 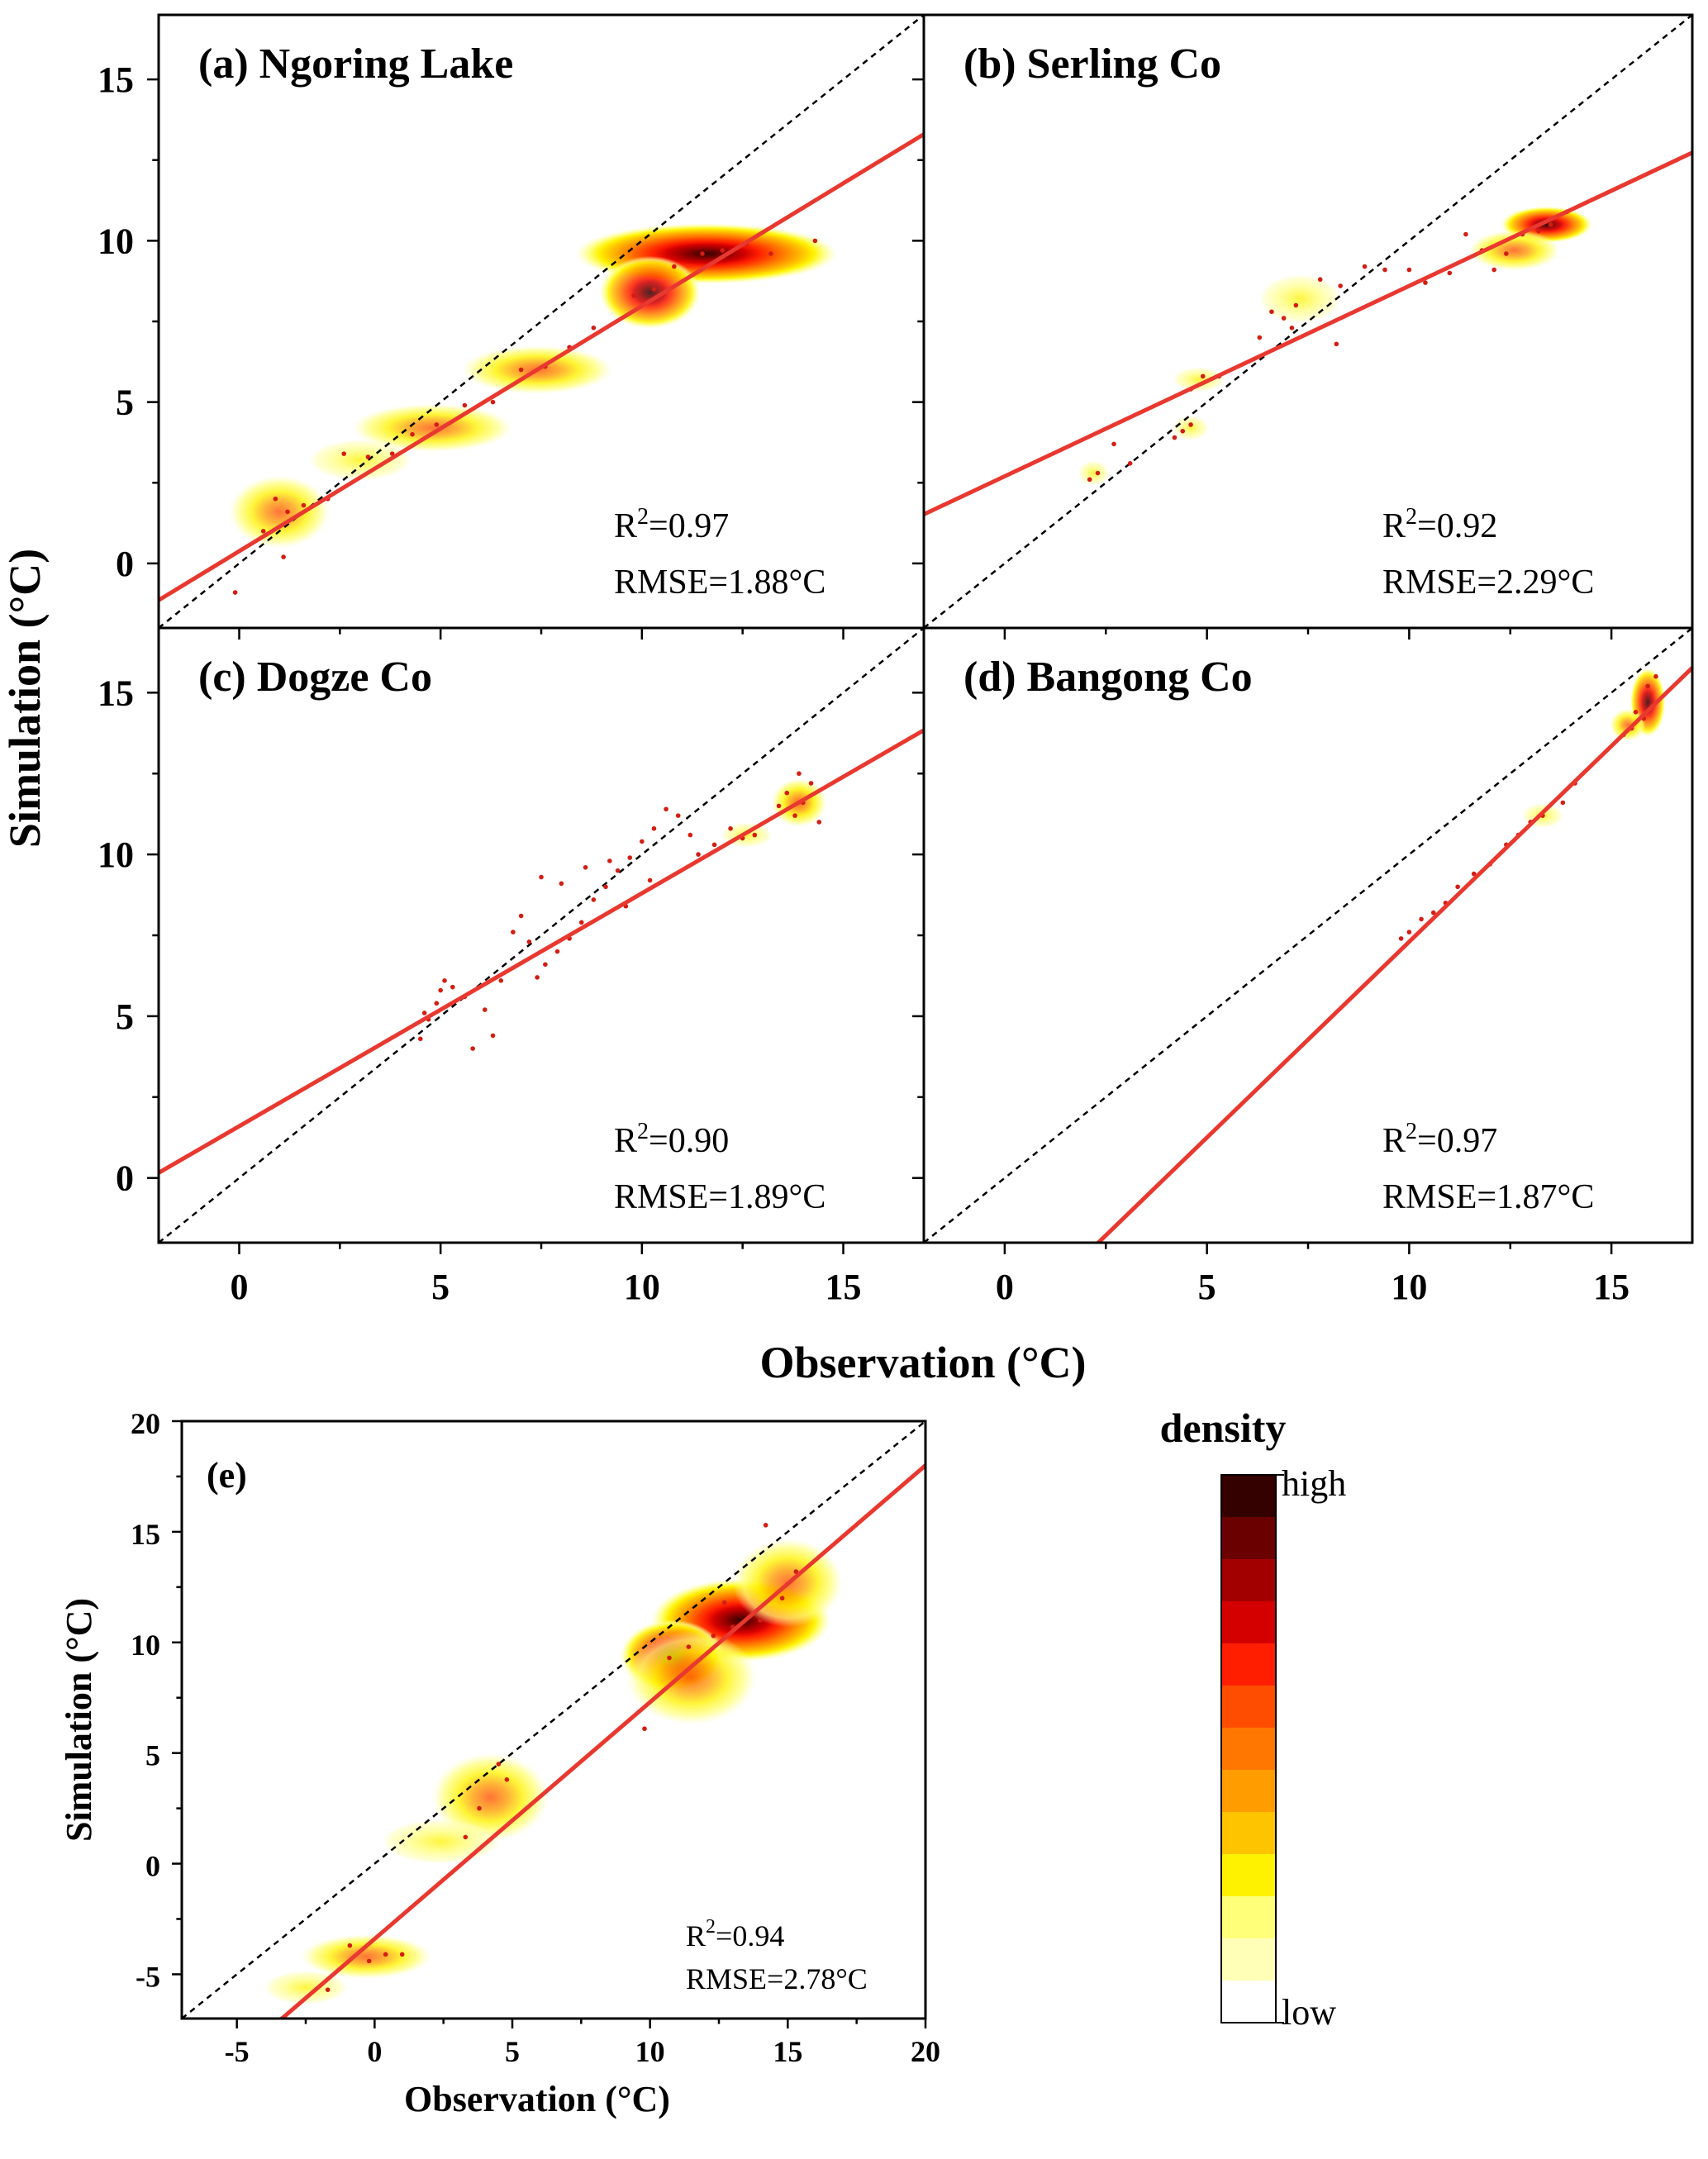 I want to click on rmse-b: RMSE=2.29°C, so click(x=1488, y=583).